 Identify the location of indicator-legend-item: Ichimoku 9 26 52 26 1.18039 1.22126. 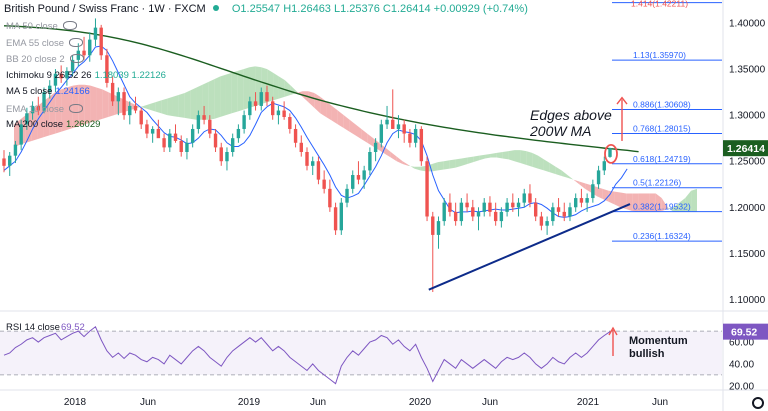
(86, 75).